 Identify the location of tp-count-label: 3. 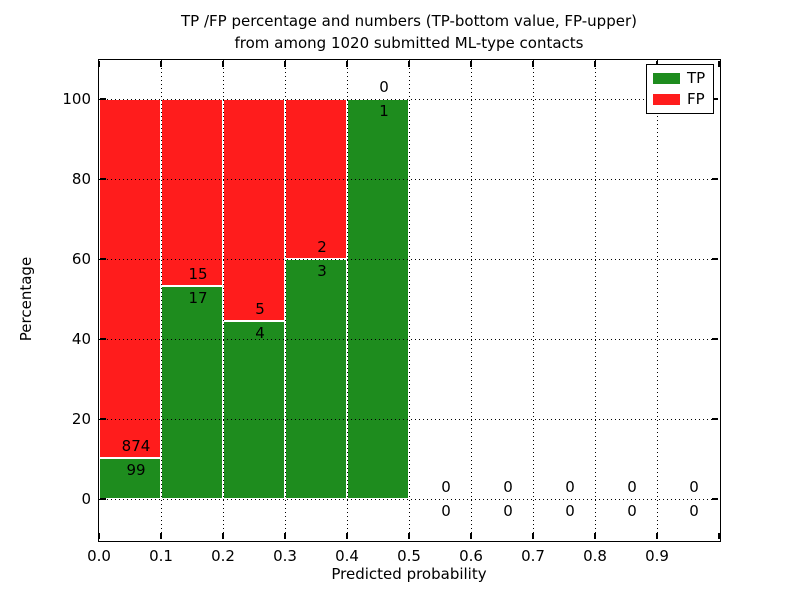
(322, 271).